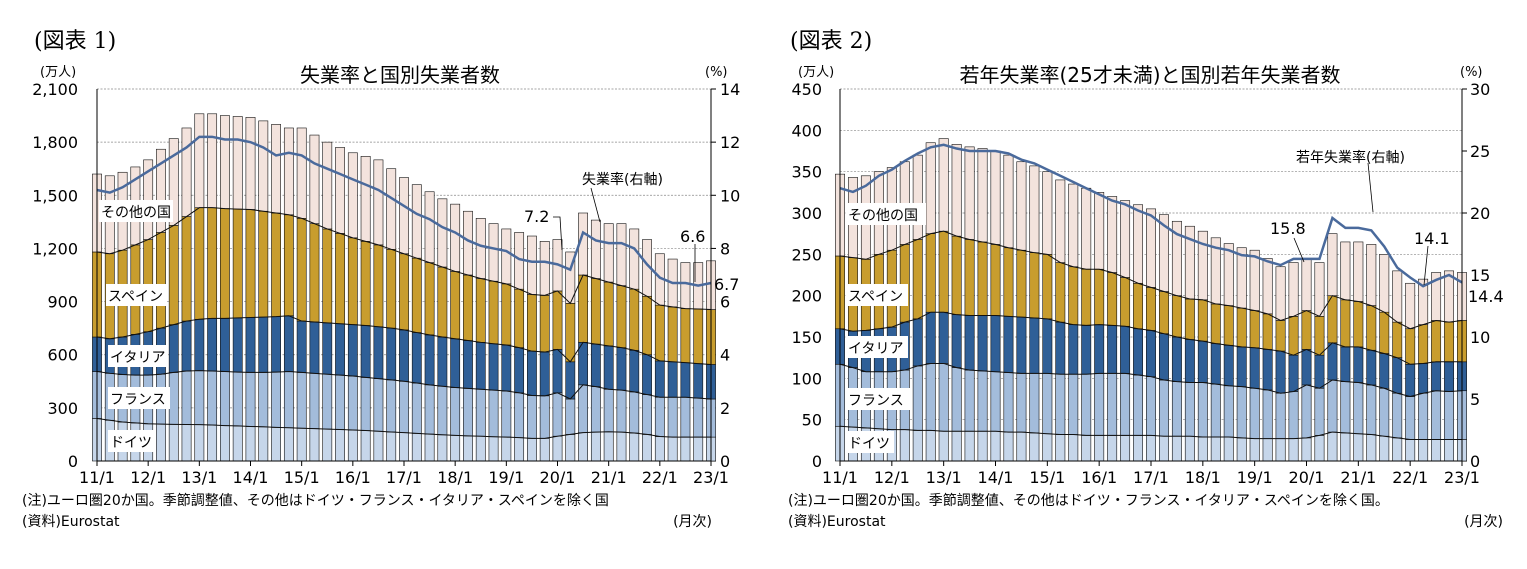 This screenshot has width=1527, height=569. What do you see at coordinates (817, 461) in the screenshot?
I see `y-tick-label: 0` at bounding box center [817, 461].